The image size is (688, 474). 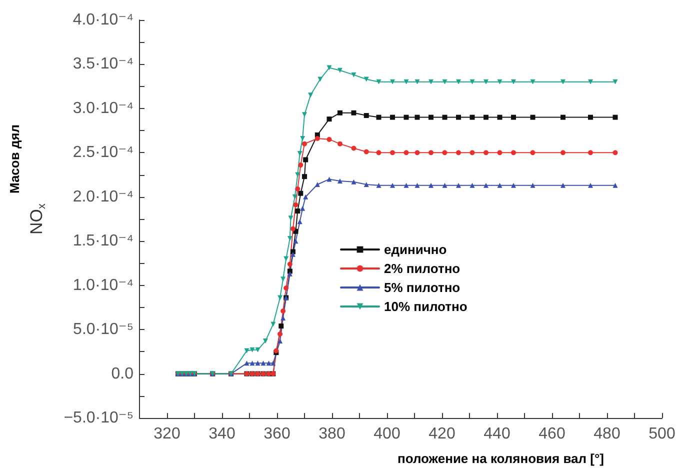 What do you see at coordinates (167, 434) in the screenshot?
I see `x-tick-label: 320` at bounding box center [167, 434].